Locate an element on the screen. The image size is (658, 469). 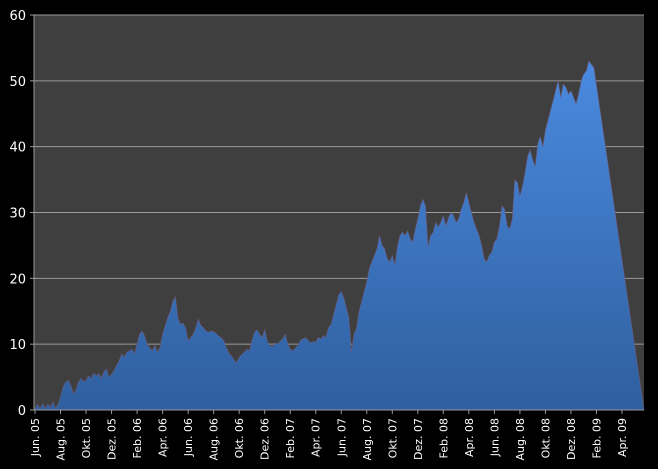
x-tick-label: Okt. 08 is located at coordinates (545, 438).